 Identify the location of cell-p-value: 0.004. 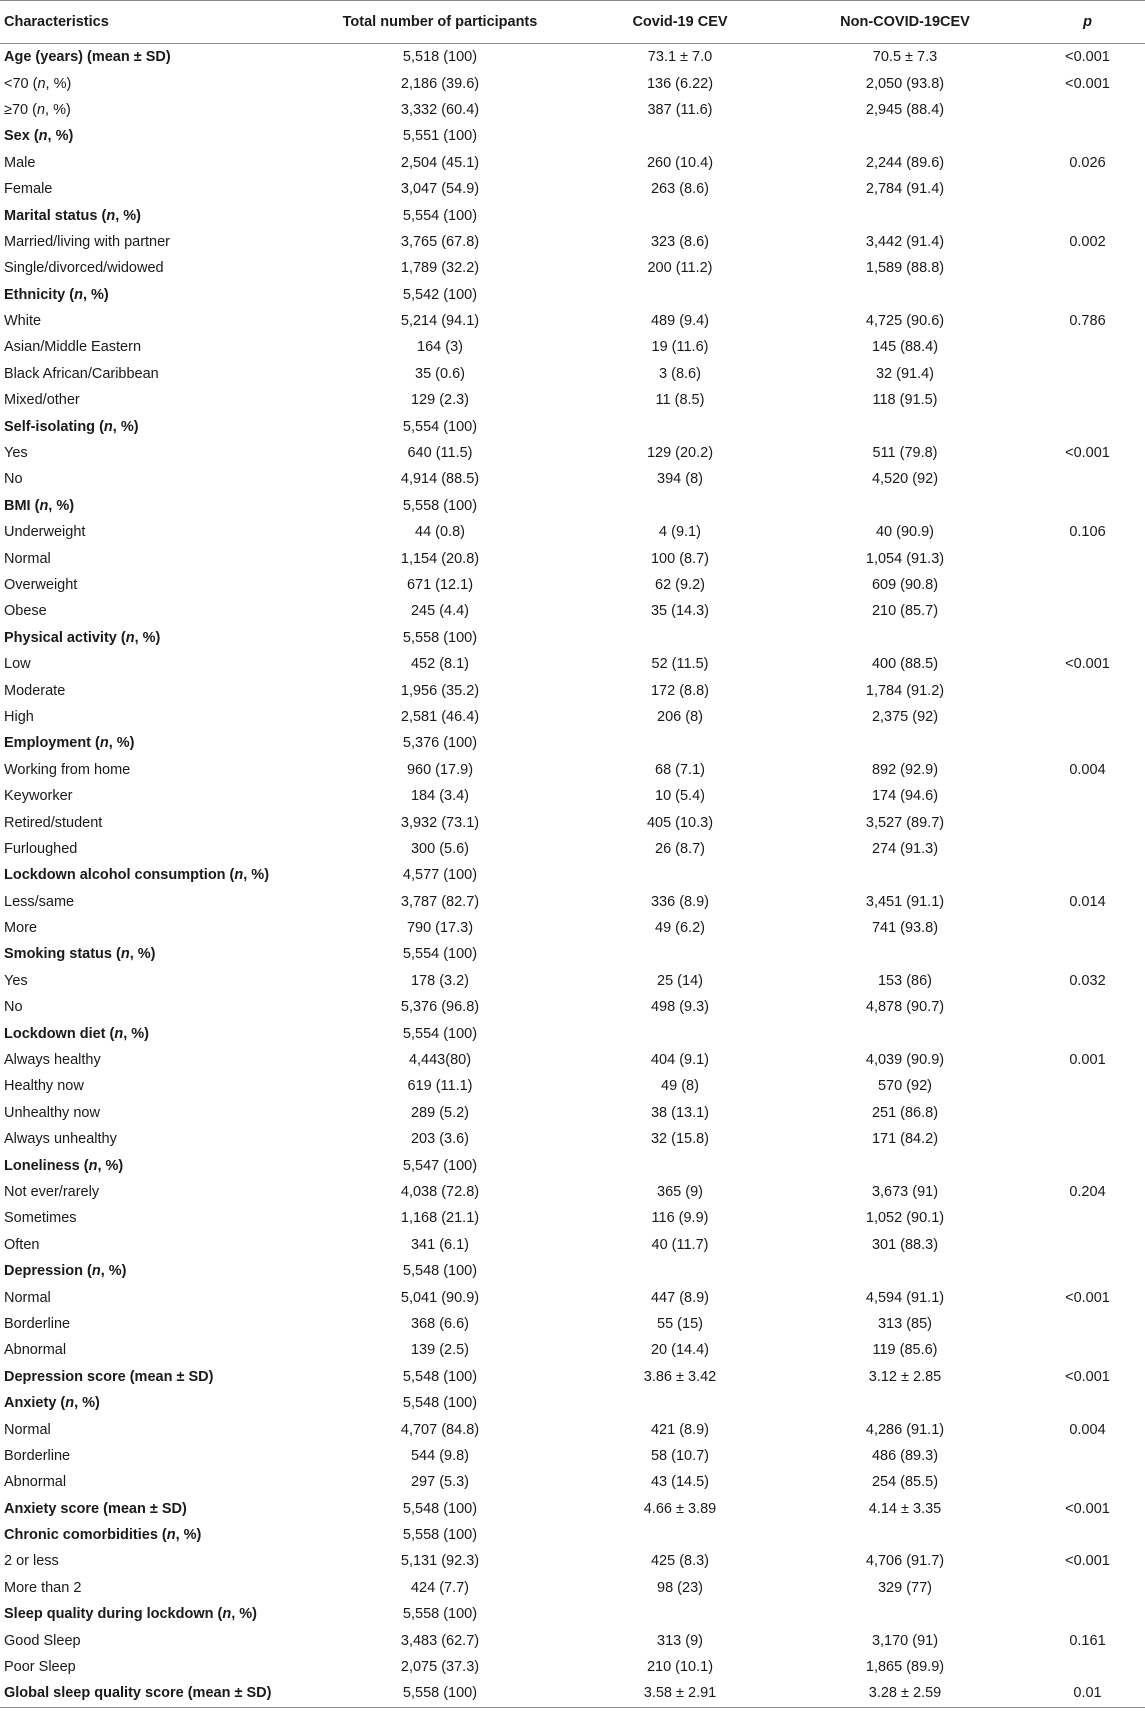
(1087, 769).